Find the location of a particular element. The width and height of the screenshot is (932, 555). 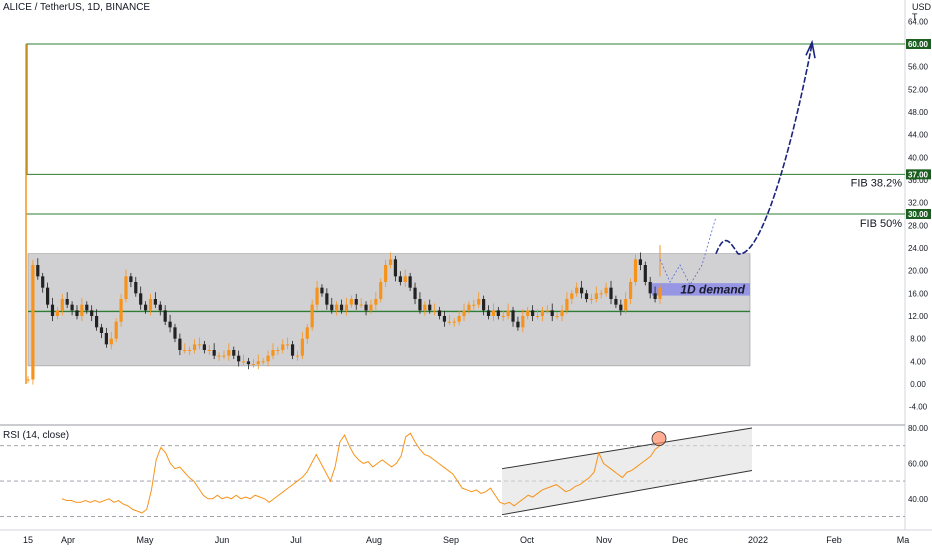

fib-50-label: FIB 50% is located at coordinates (881, 224).